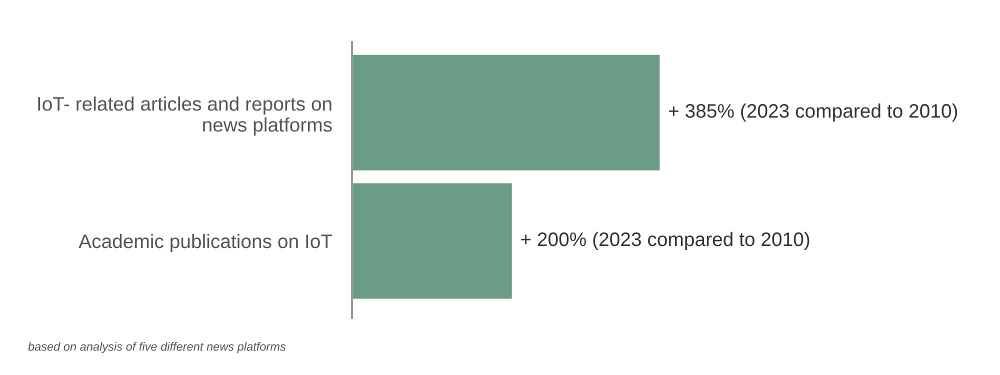  I want to click on y-tick-label: IoT- related articles and reports on news platforms, so click(185, 116).